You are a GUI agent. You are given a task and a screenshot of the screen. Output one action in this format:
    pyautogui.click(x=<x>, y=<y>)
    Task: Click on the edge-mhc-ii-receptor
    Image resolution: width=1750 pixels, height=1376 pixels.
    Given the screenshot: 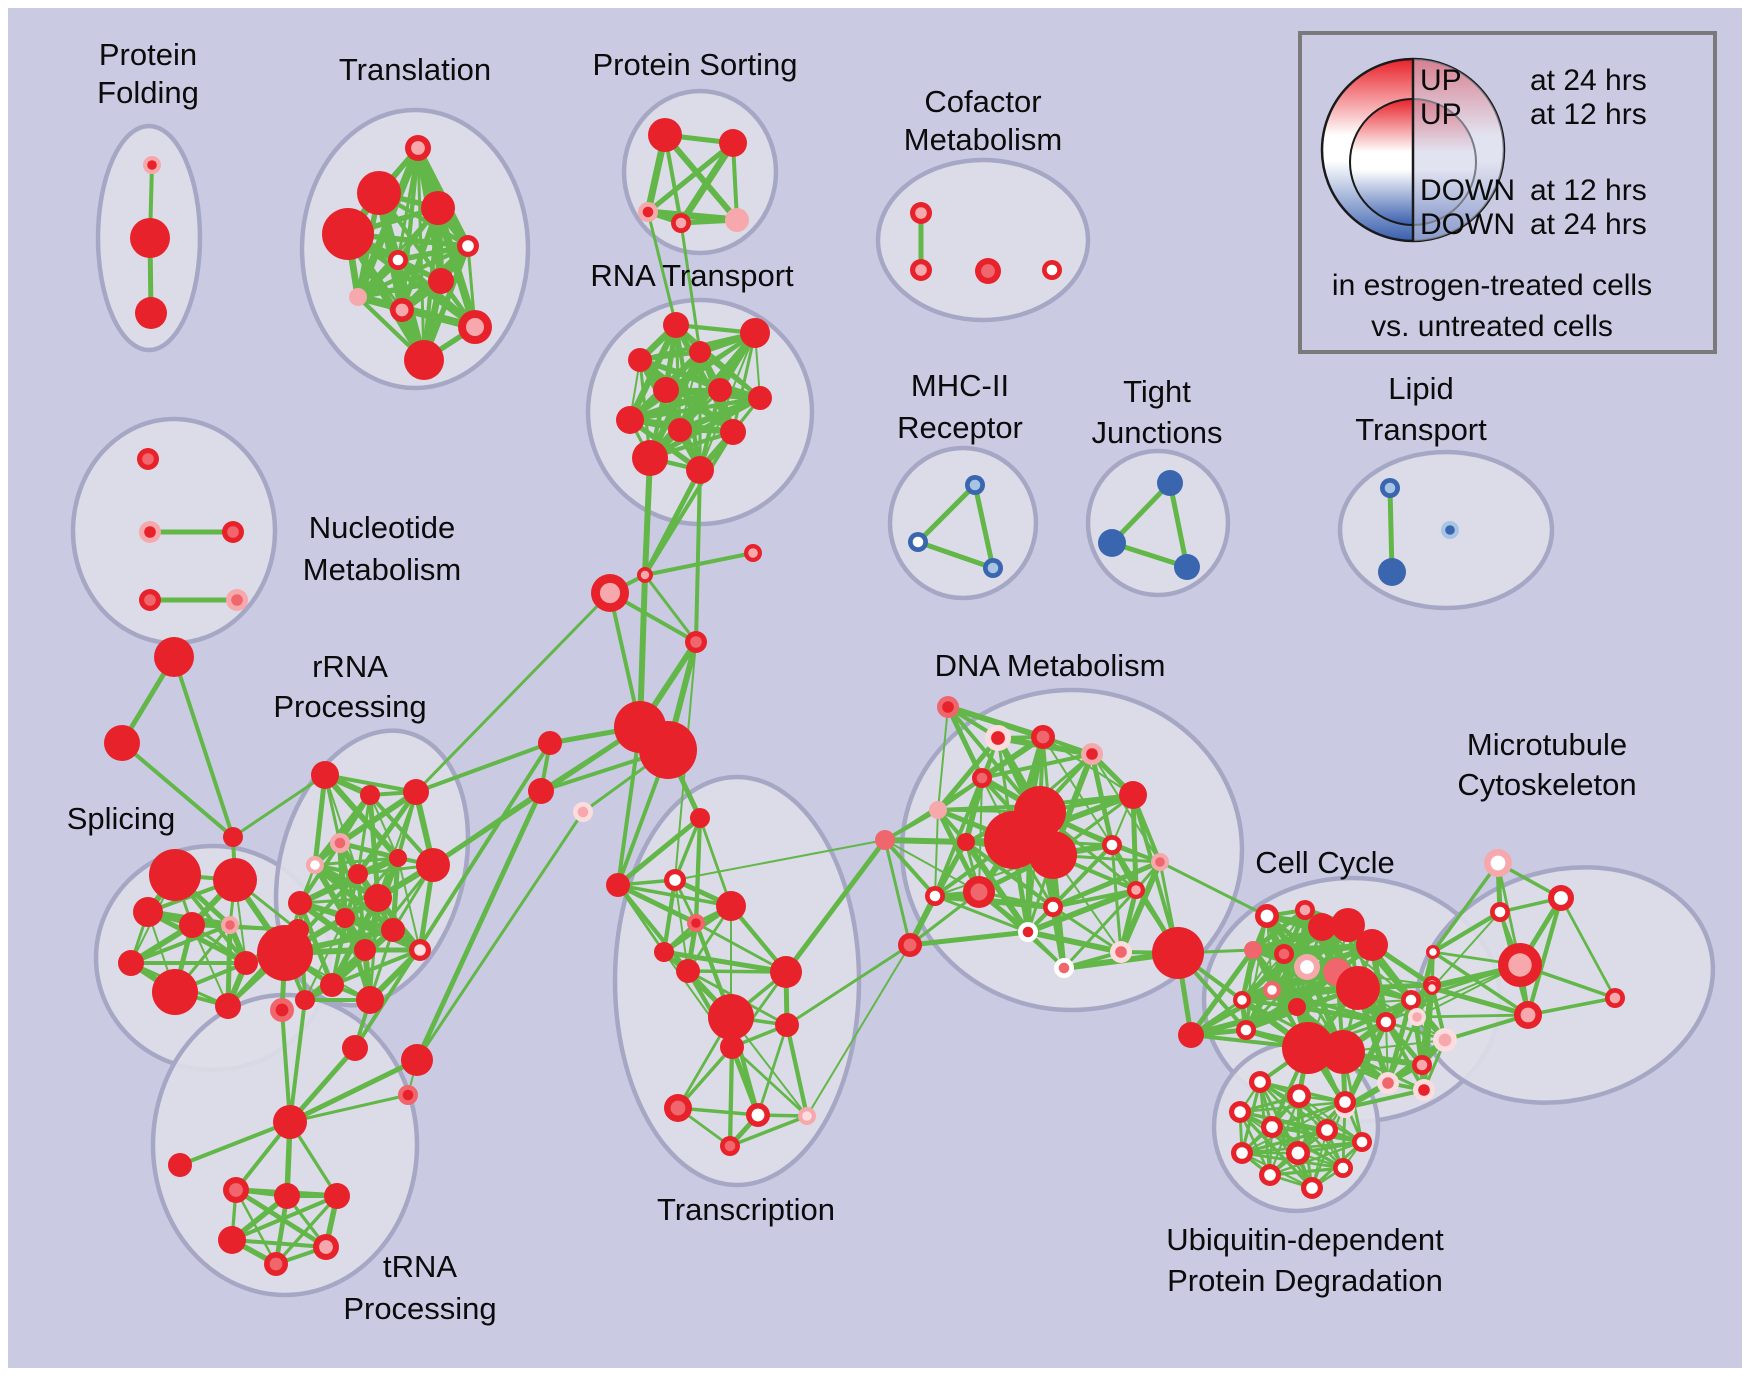 What is the action you would take?
    pyautogui.click(x=984, y=526)
    